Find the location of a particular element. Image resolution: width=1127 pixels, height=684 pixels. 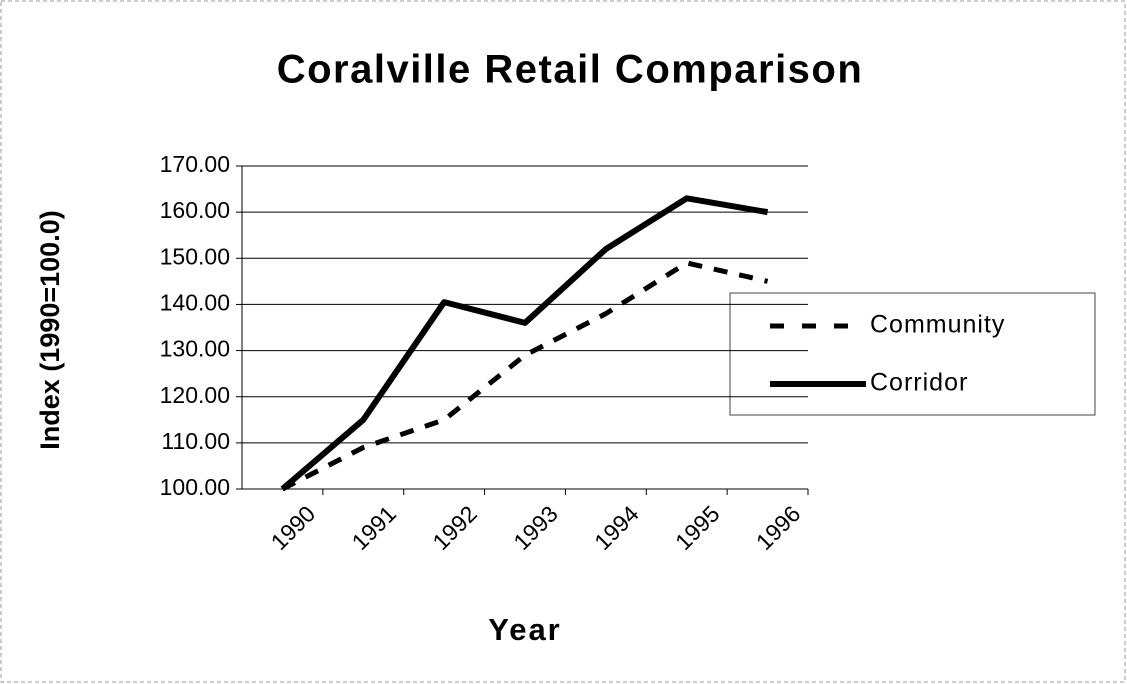

y-tick-label: 110.00 is located at coordinates (195, 441).